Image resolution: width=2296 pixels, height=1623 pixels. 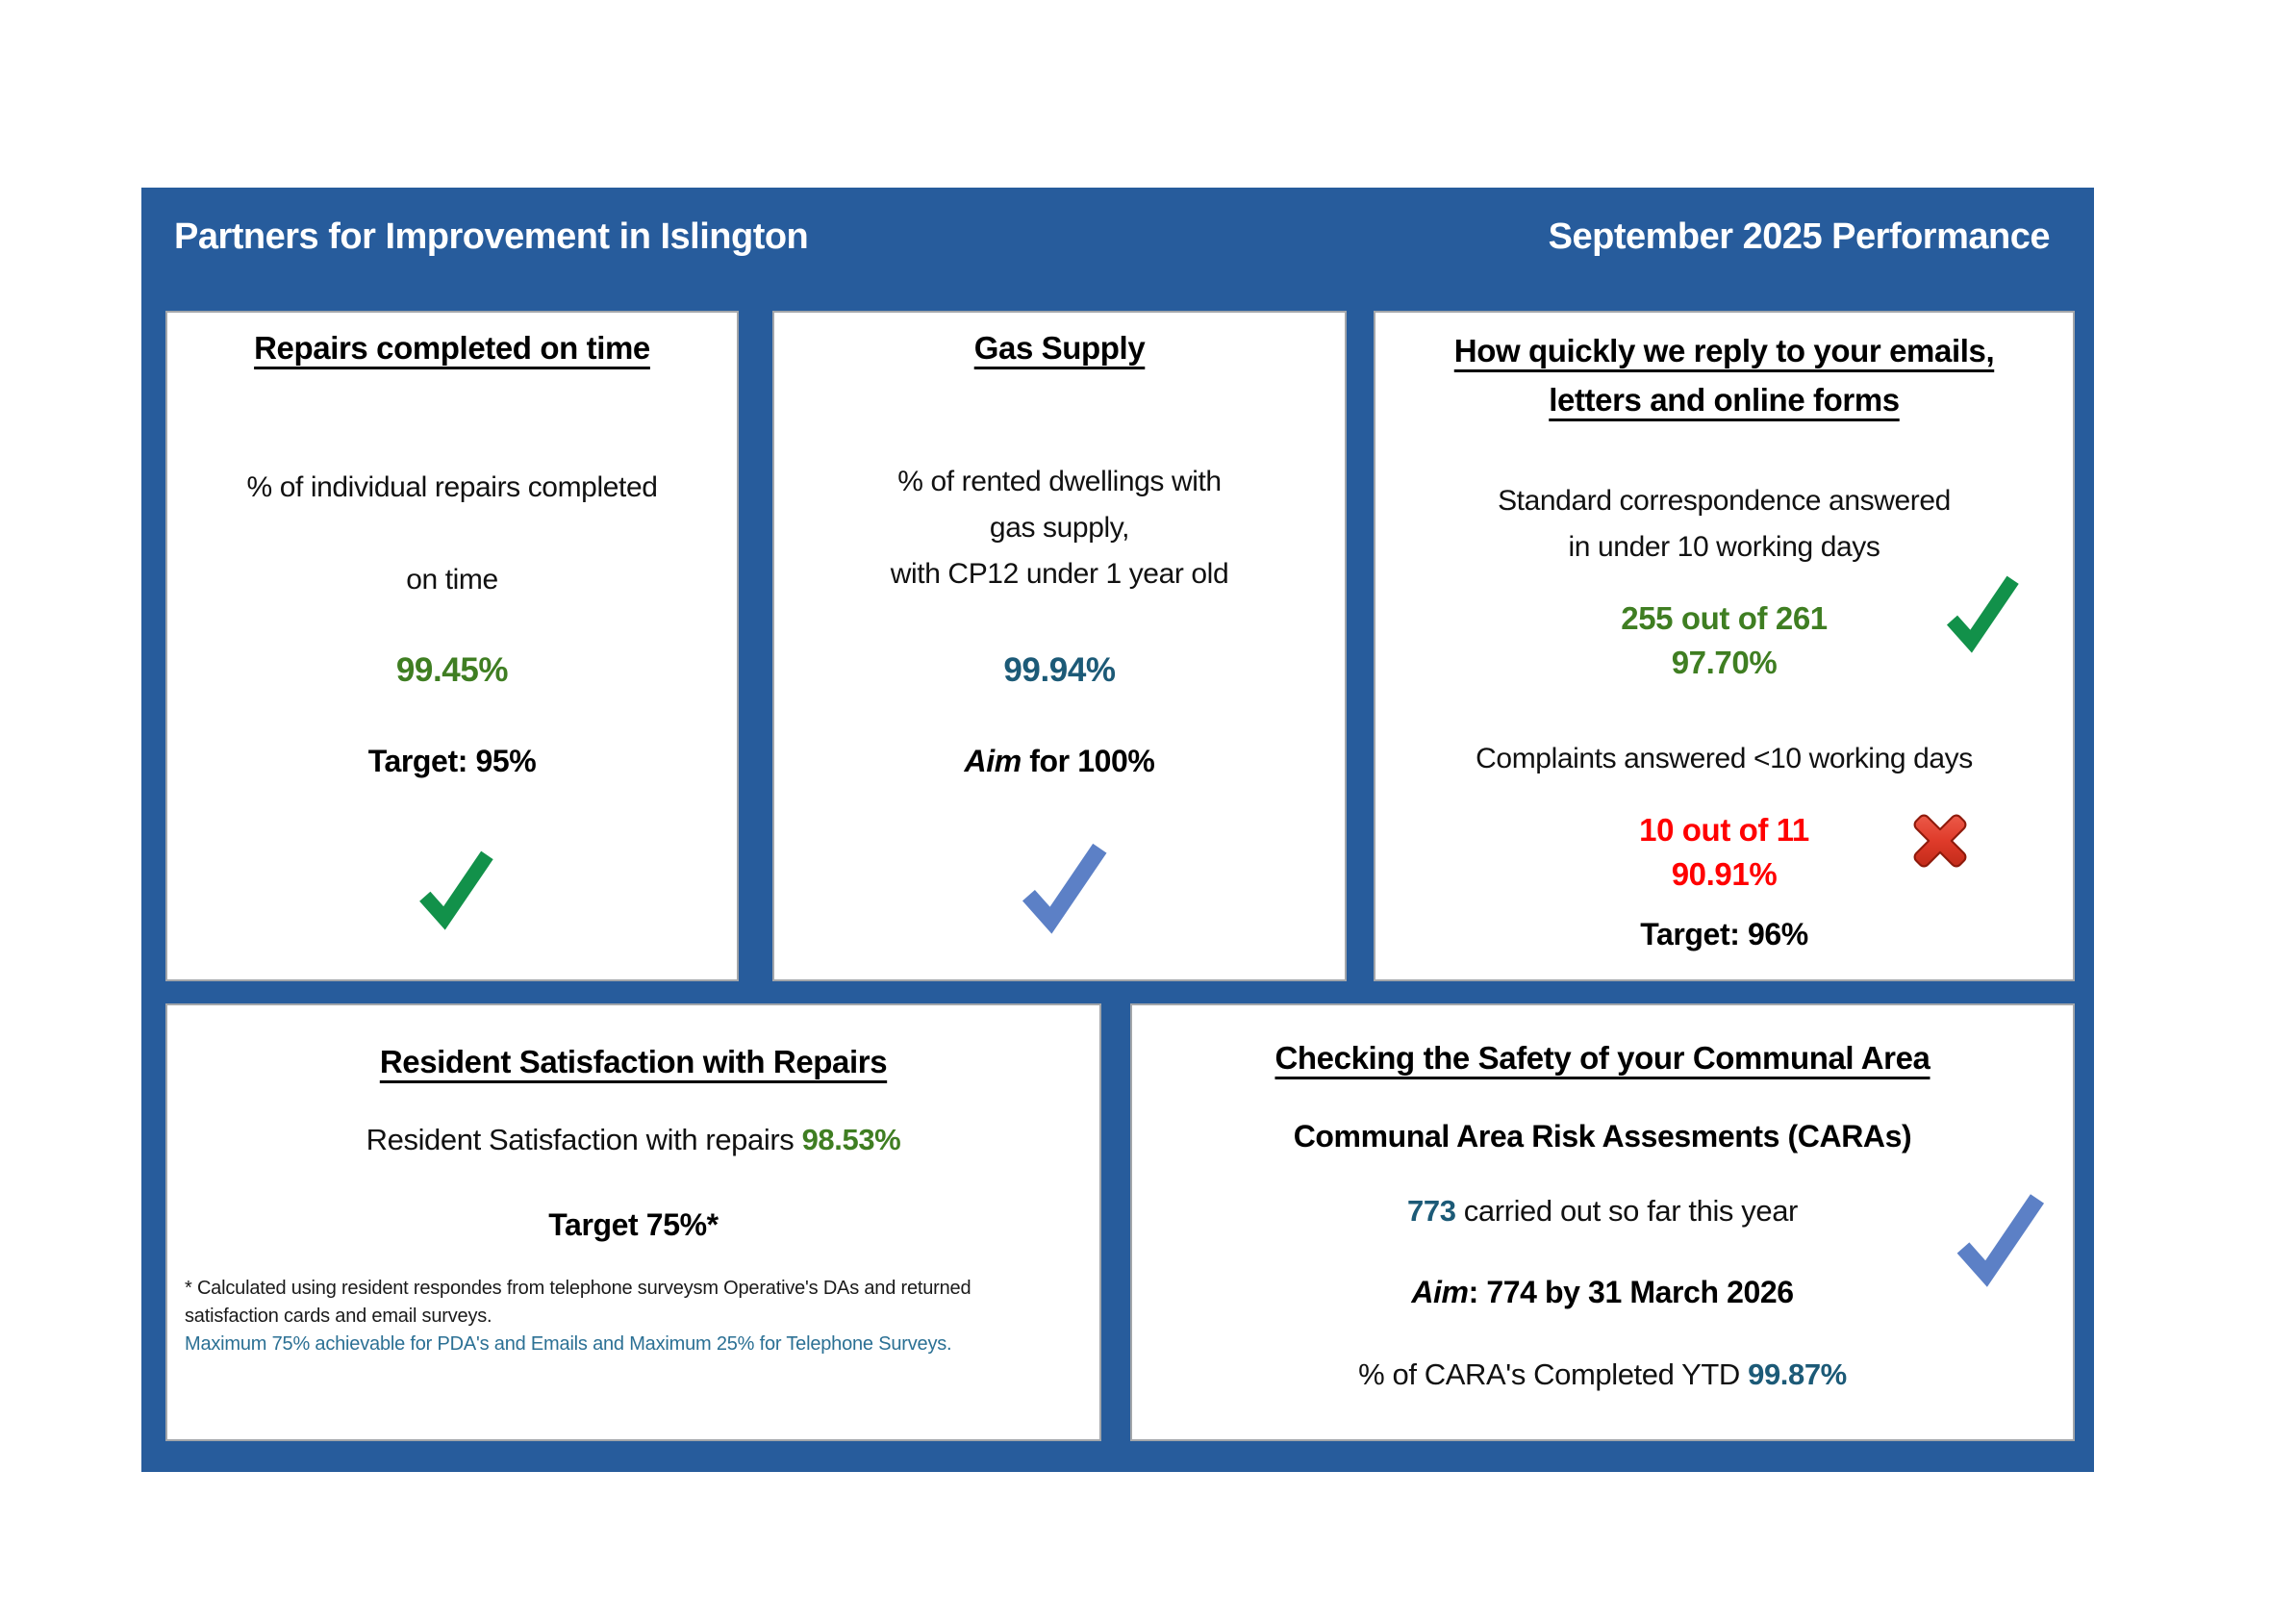 What do you see at coordinates (851, 1139) in the screenshot?
I see `satisfaction-stat-value: 98.53%` at bounding box center [851, 1139].